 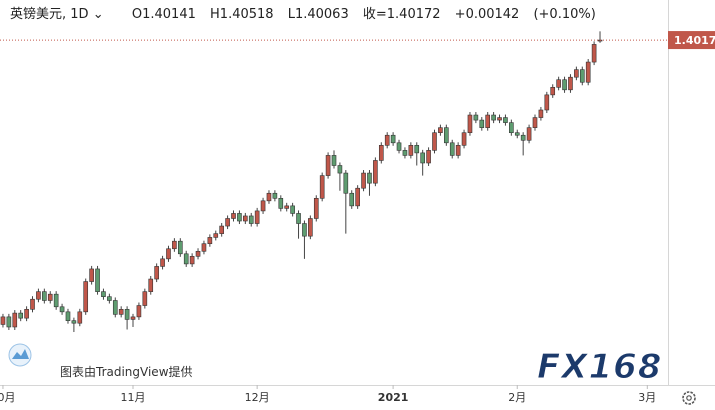 What do you see at coordinates (487, 14) in the screenshot?
I see `change: +0.00142` at bounding box center [487, 14].